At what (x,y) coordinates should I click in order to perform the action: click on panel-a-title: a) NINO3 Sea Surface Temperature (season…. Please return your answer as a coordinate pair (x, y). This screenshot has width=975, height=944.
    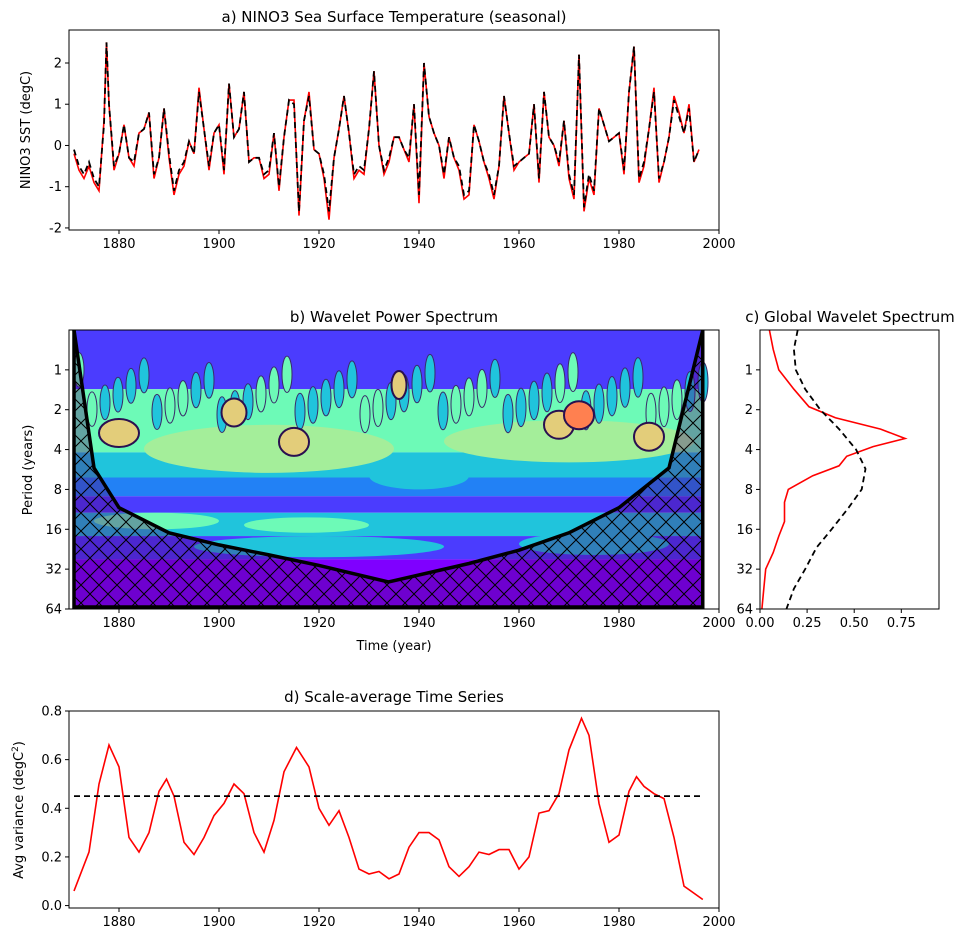
    Looking at the image, I should click on (394, 17).